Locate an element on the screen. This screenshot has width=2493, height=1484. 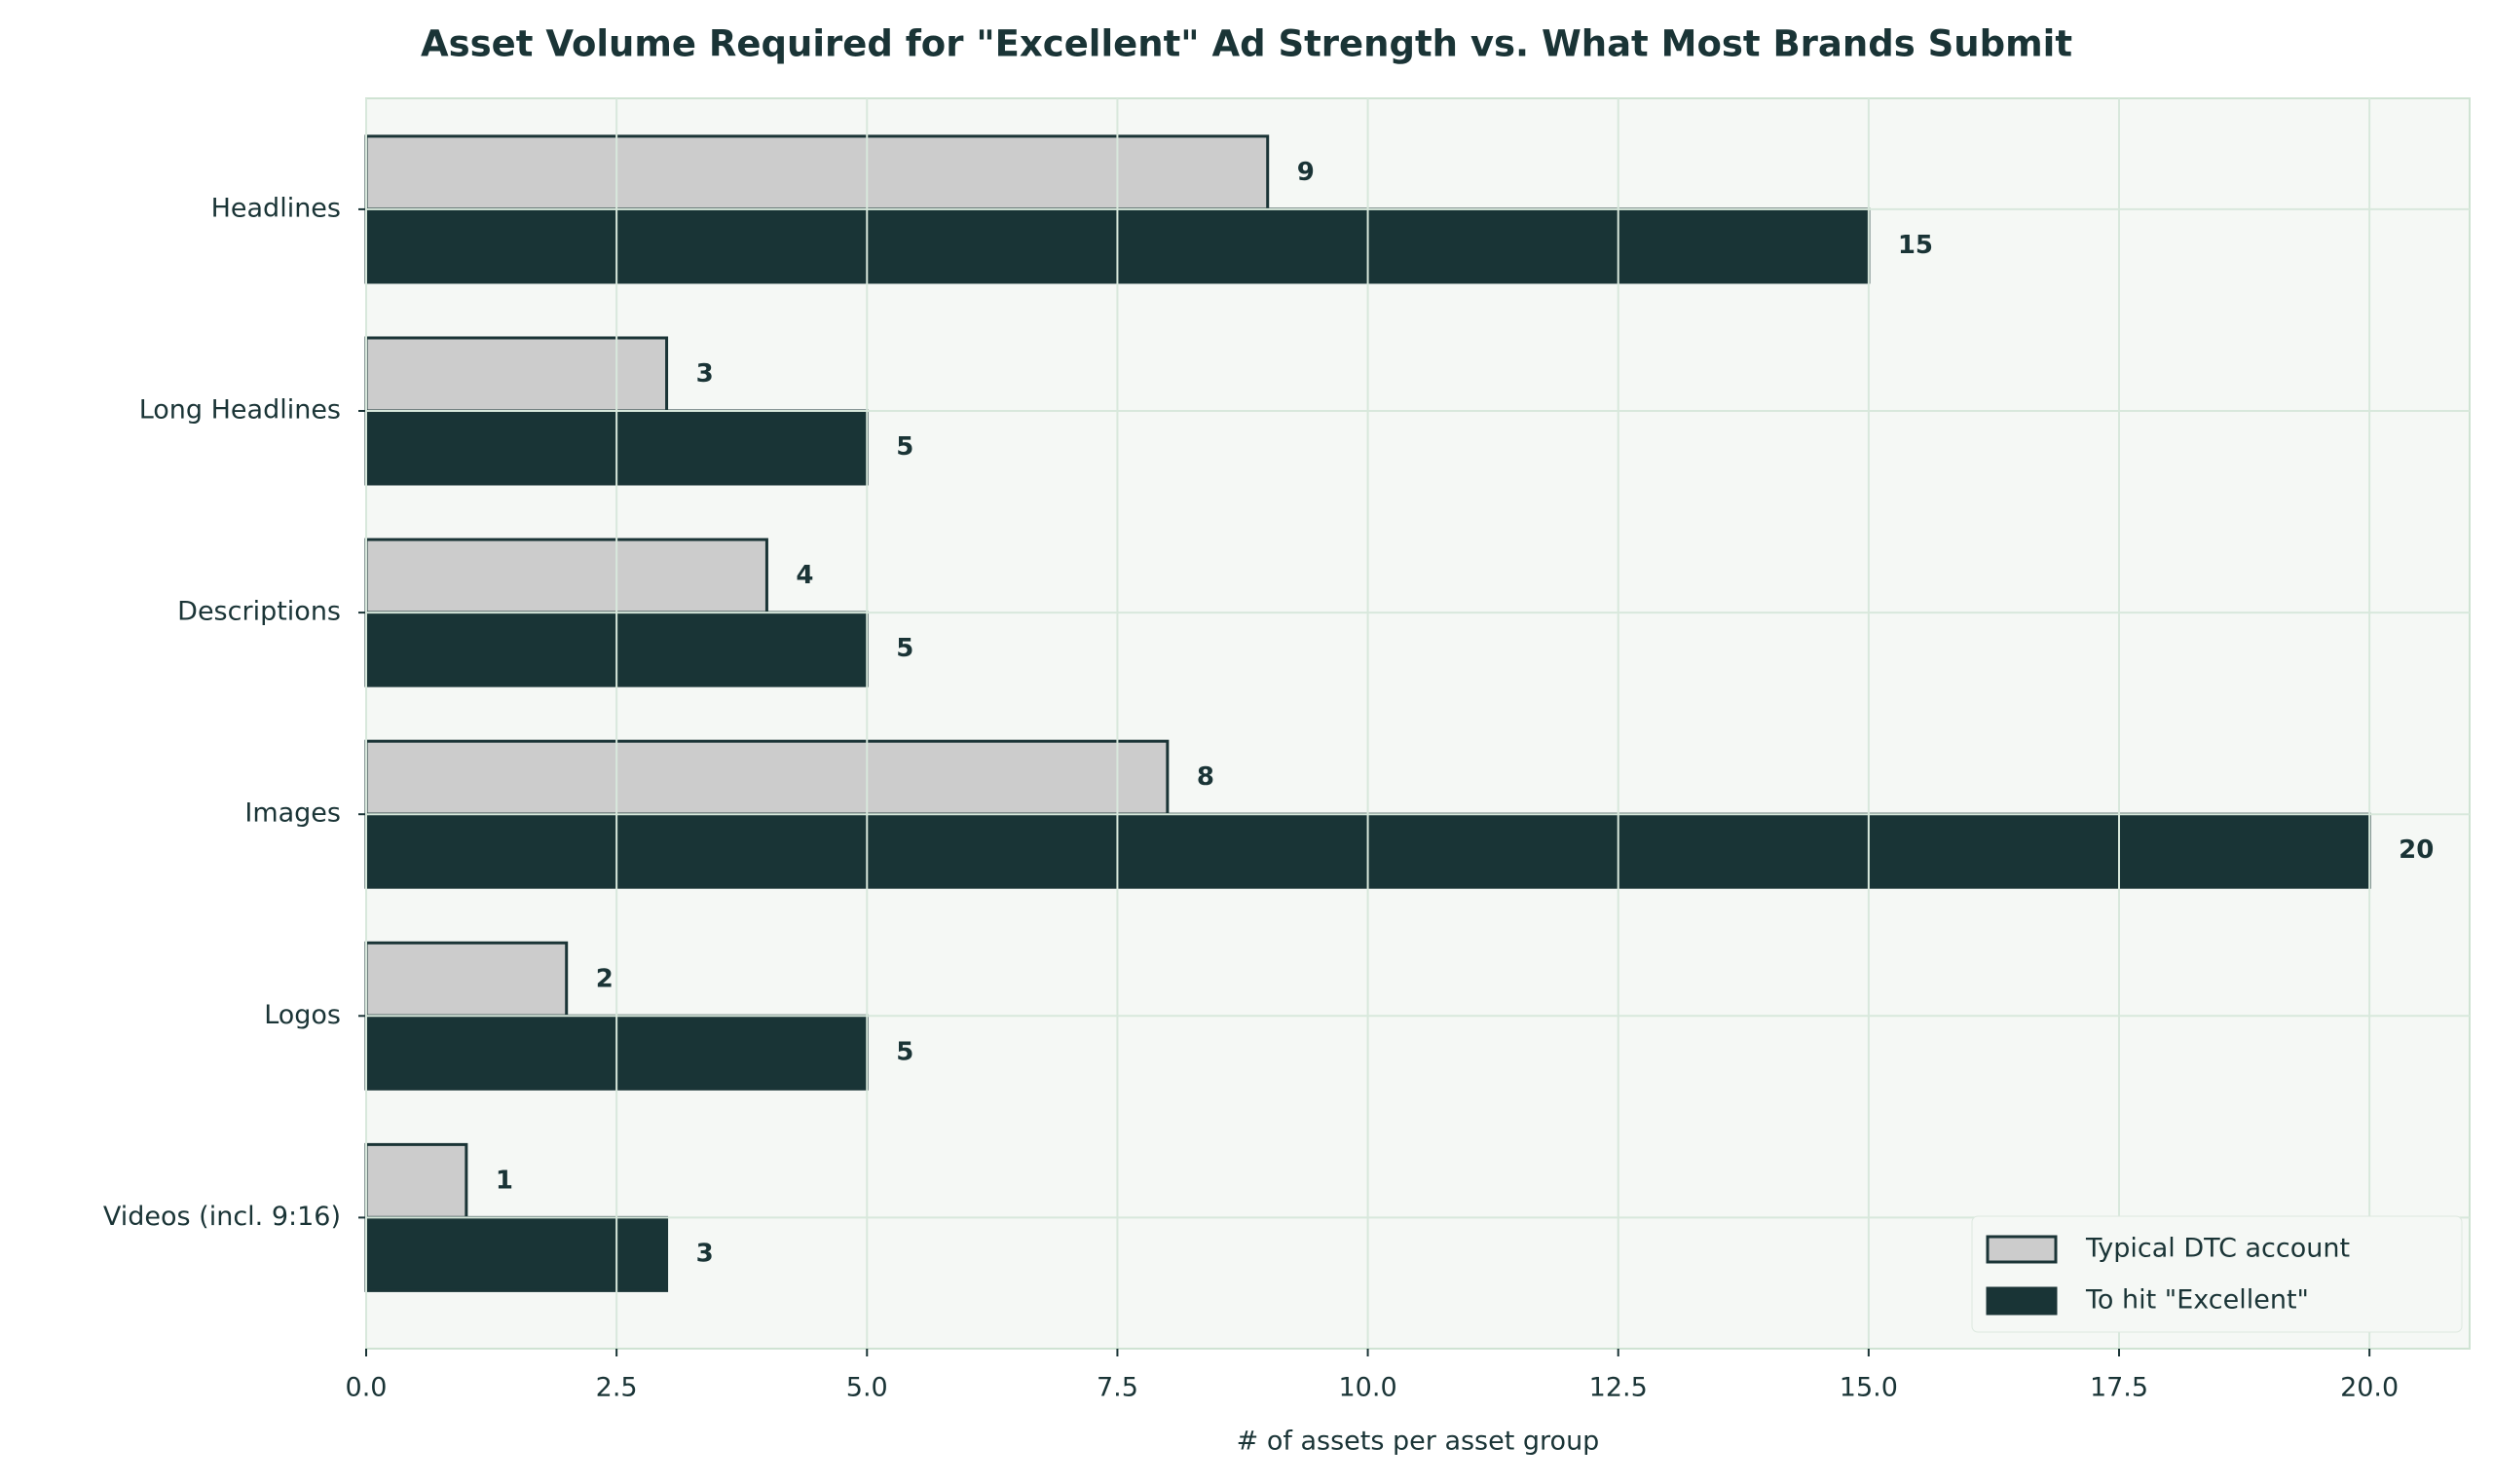
x-tick-label: 20.0 is located at coordinates (2370, 1388).